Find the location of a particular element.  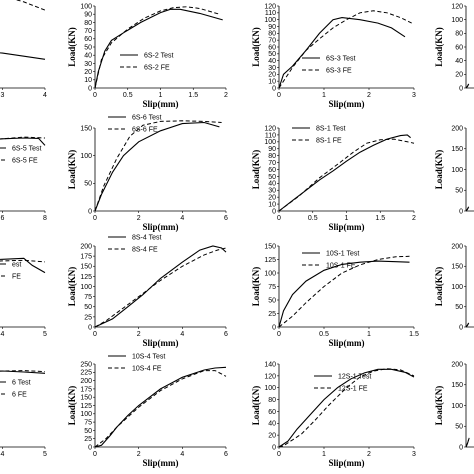

legend-label: 6S-2 Test is located at coordinates (158, 56).